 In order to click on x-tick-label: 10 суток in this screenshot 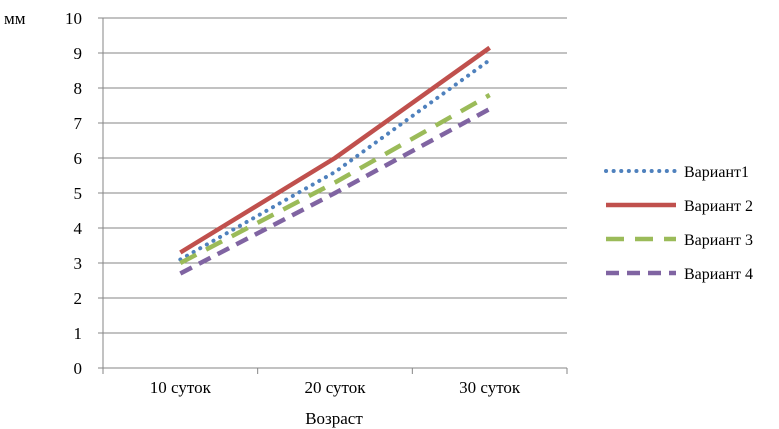, I will do `click(181, 387)`.